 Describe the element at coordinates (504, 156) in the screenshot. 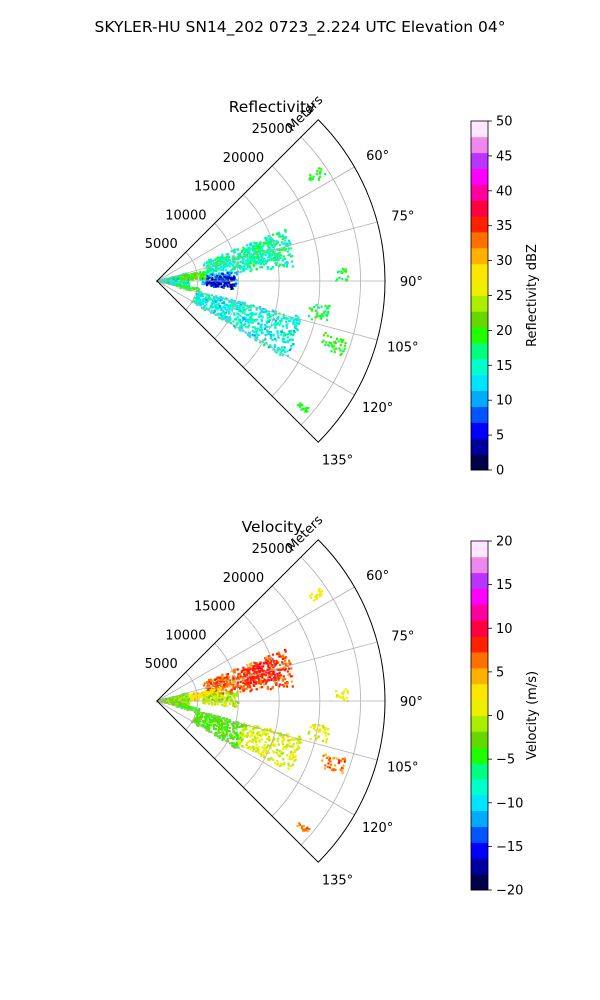

I see `colorbar-tick-label: 45` at that location.